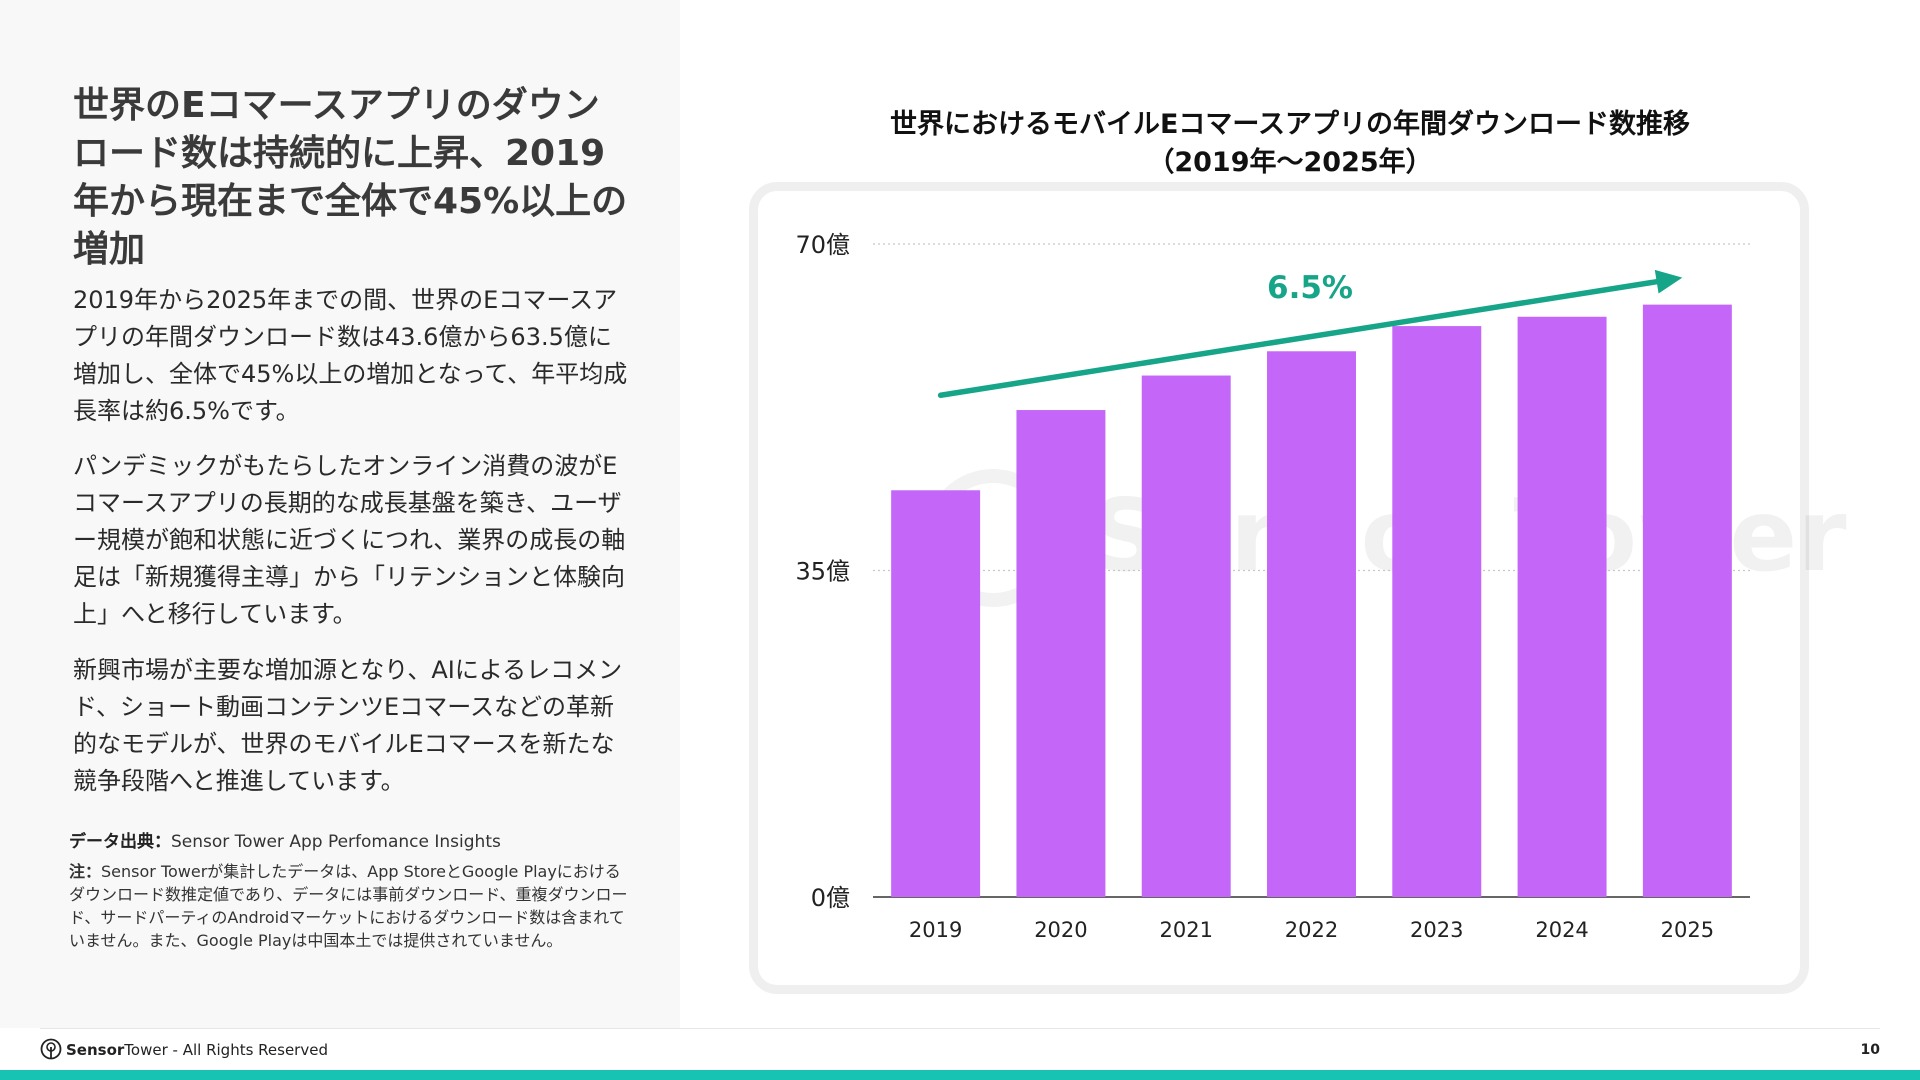 This screenshot has width=1920, height=1080. I want to click on bar-2022, so click(1311, 624).